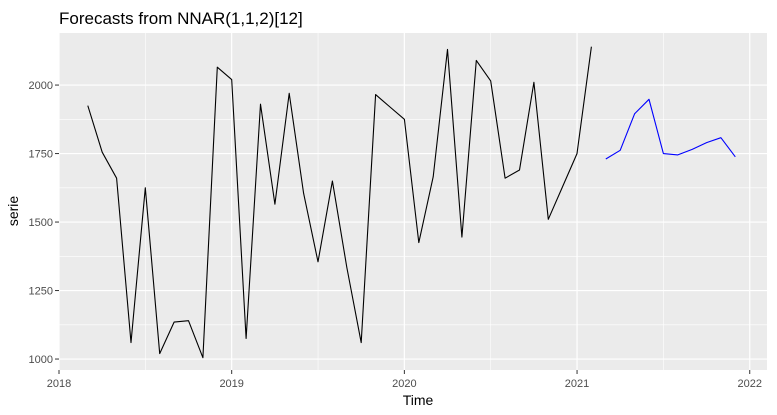 This screenshot has width=777, height=415. What do you see at coordinates (41, 292) in the screenshot?
I see `y-tick-label: 1250` at bounding box center [41, 292].